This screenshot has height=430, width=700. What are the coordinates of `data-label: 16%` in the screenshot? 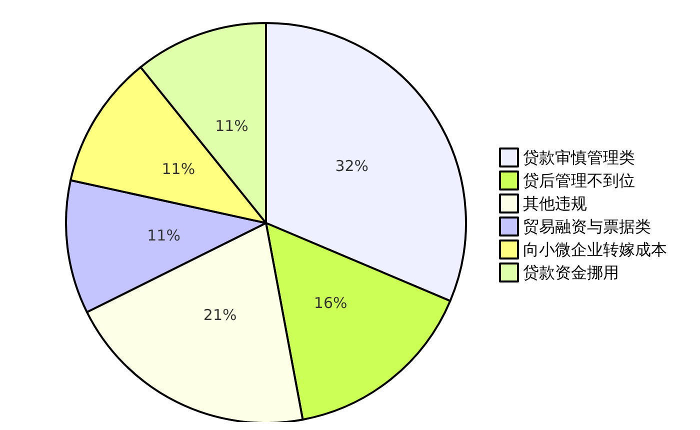 It's located at (331, 303).